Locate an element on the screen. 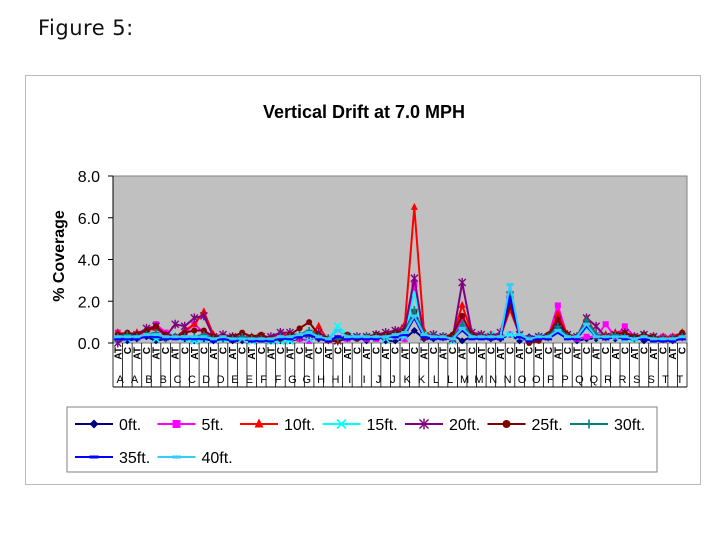 Image resolution: width=720 pixels, height=540 pixels. x-tick-label-group: C is located at coordinates (178, 380).